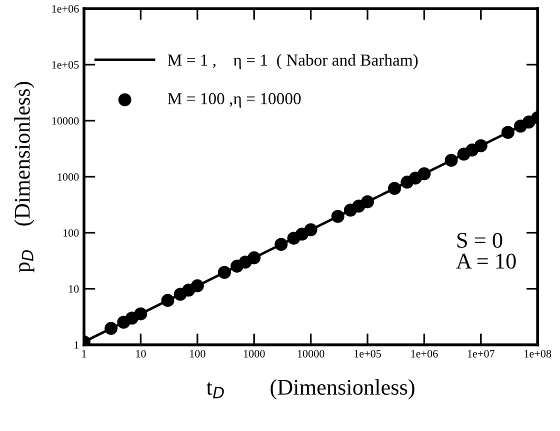  I want to click on y-tick-label: 1, so click(76, 345).